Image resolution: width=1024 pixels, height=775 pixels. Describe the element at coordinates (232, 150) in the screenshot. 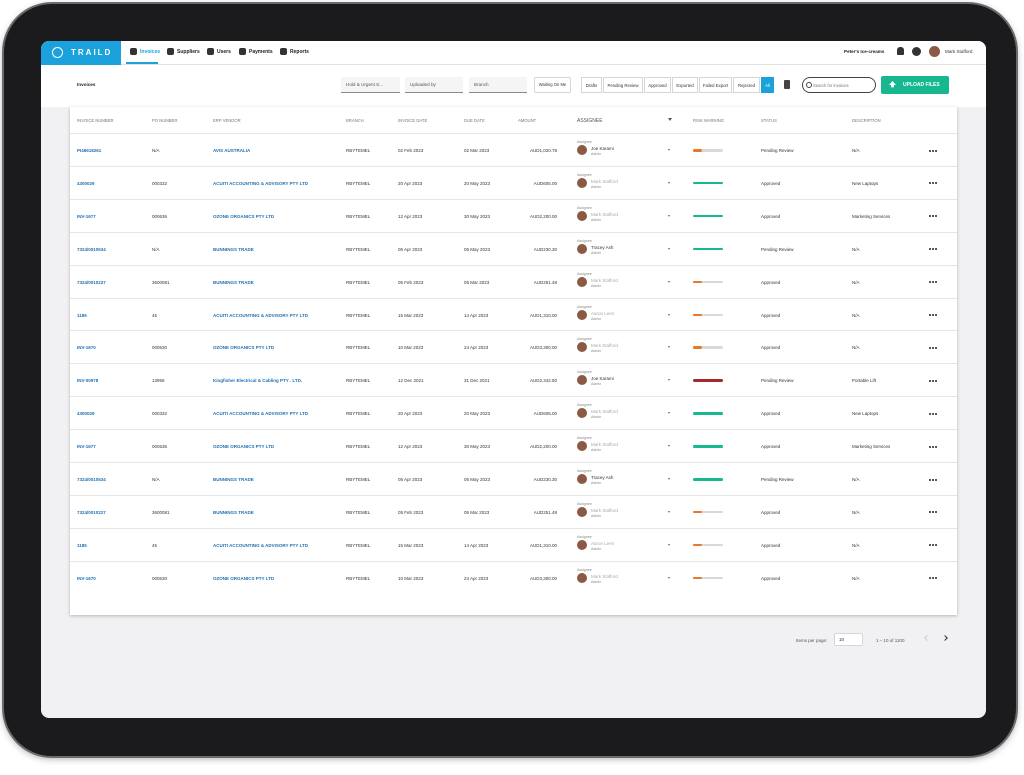

I see `erp-vendor: AVIS AUSTRALIA` at that location.